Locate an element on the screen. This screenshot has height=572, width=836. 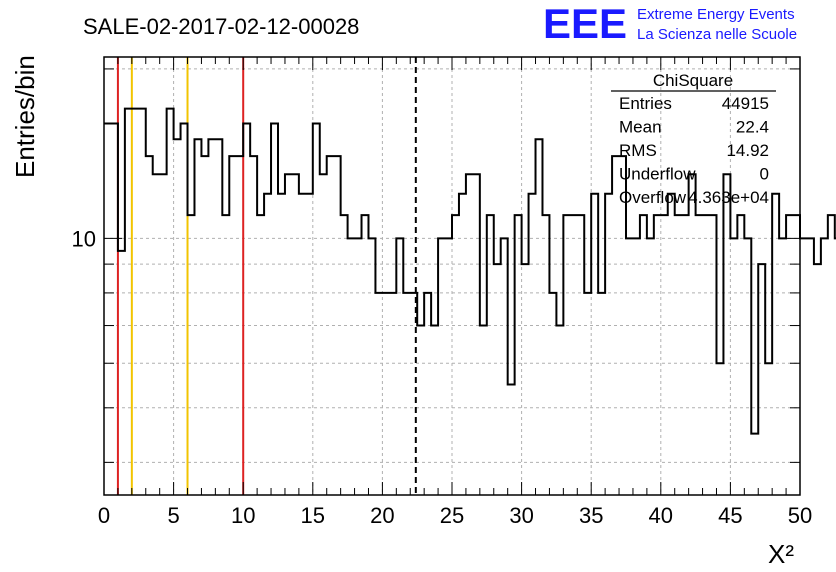
stat-label: Underflow is located at coordinates (657, 174).